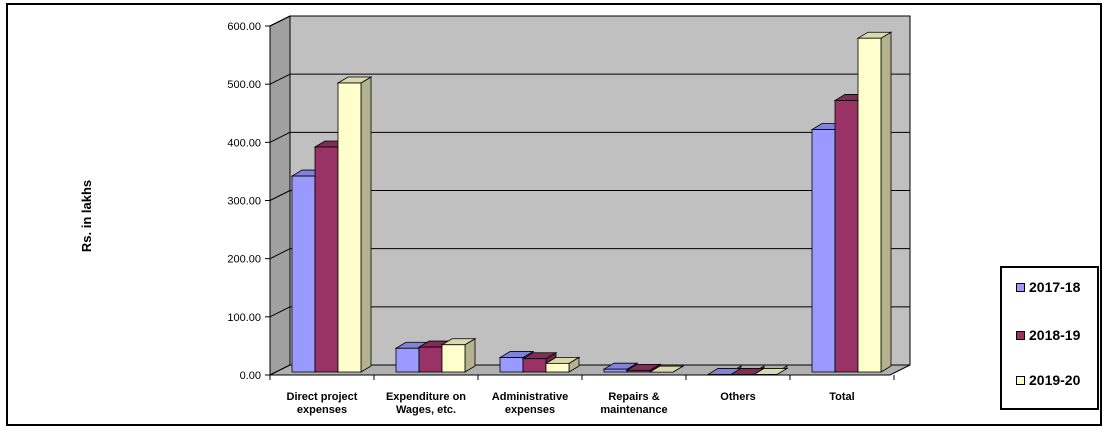 The height and width of the screenshot is (432, 1108). Describe the element at coordinates (244, 143) in the screenshot. I see `y-tick-label: 400.00` at that location.